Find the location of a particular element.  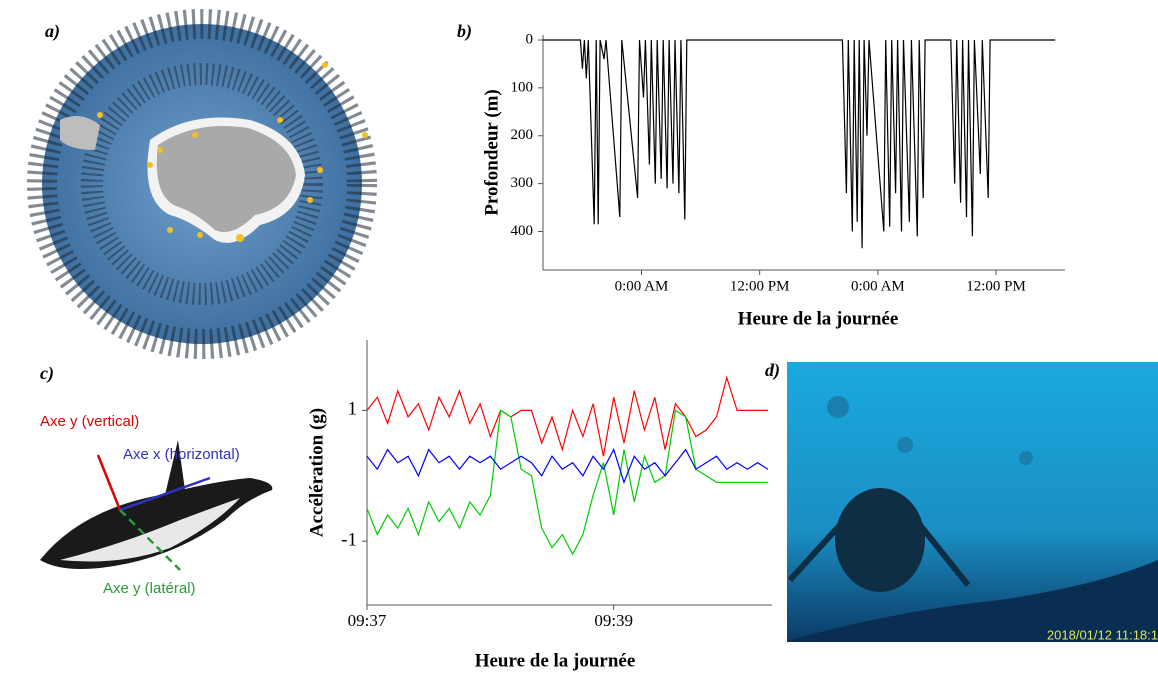

y-axis-title: Accélération (g) is located at coordinates (316, 472).